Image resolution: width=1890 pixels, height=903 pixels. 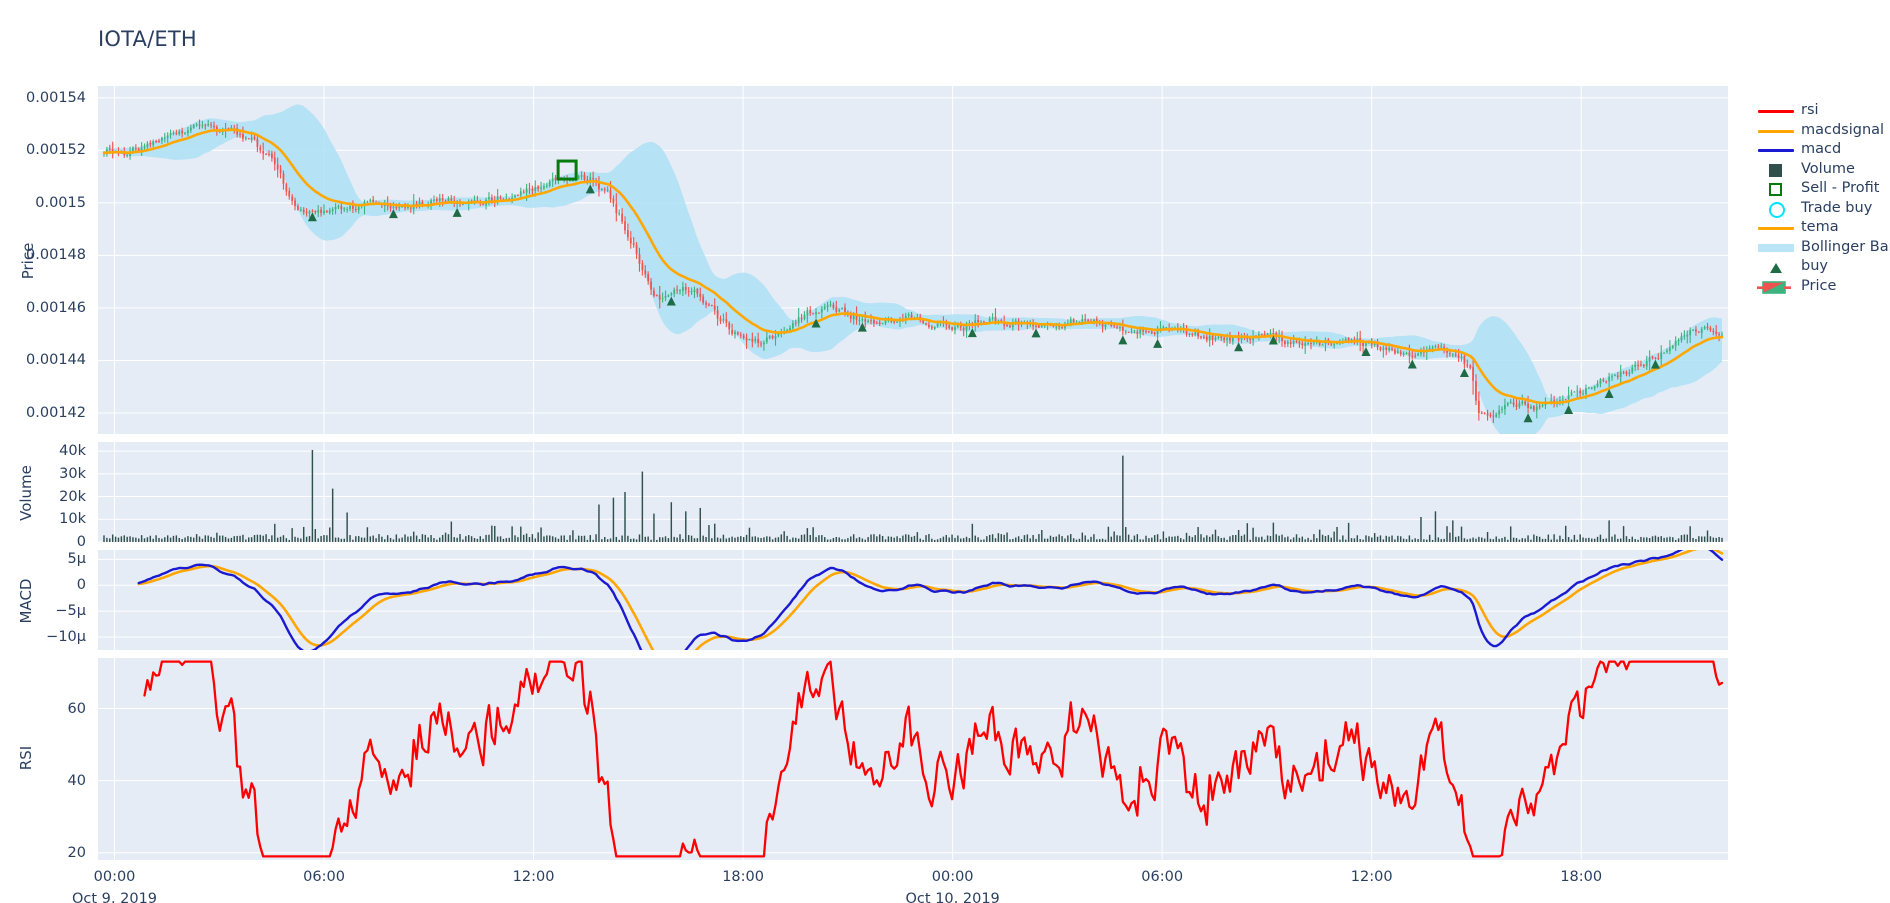 What do you see at coordinates (913, 600) in the screenshot?
I see `macd-plot-panel` at bounding box center [913, 600].